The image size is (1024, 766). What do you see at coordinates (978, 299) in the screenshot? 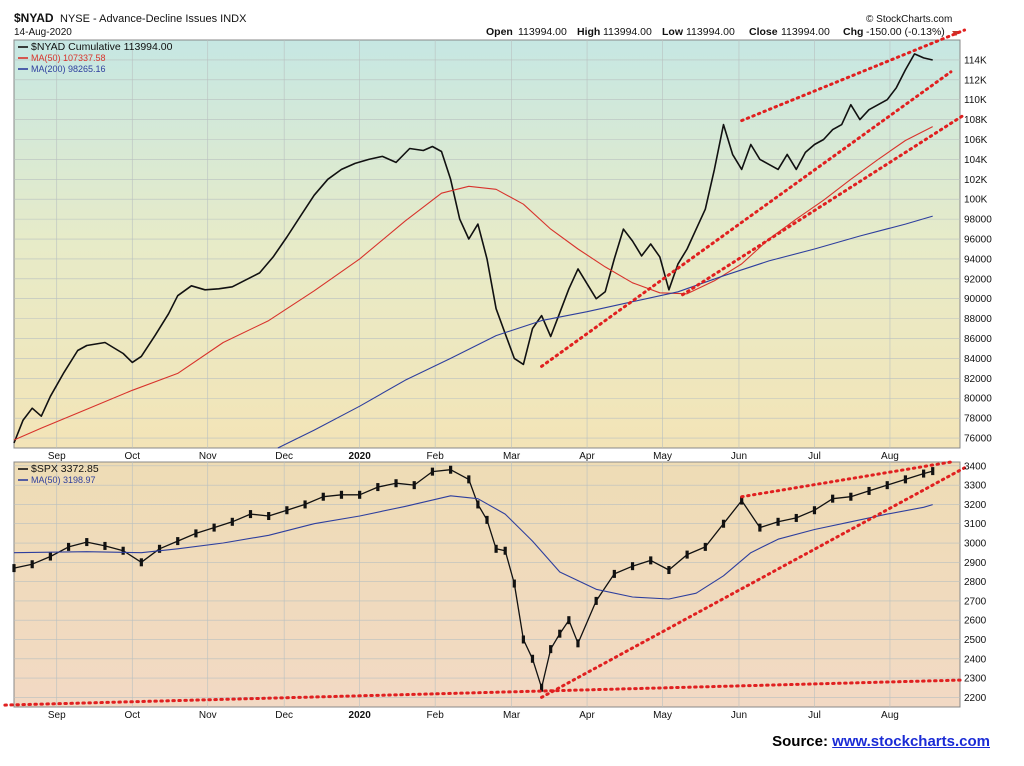
I see `y-tick-label: 90000` at bounding box center [978, 299].